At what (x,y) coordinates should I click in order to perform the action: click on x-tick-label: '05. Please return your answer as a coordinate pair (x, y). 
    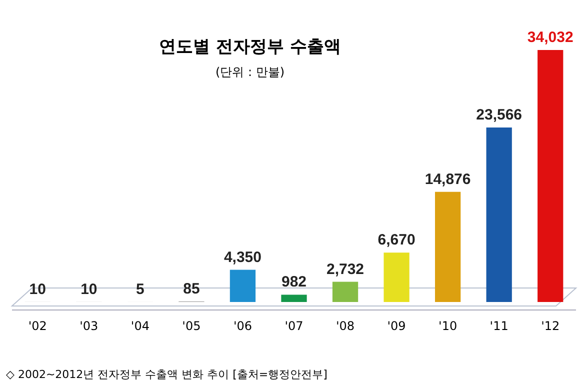
    Looking at the image, I should click on (191, 326).